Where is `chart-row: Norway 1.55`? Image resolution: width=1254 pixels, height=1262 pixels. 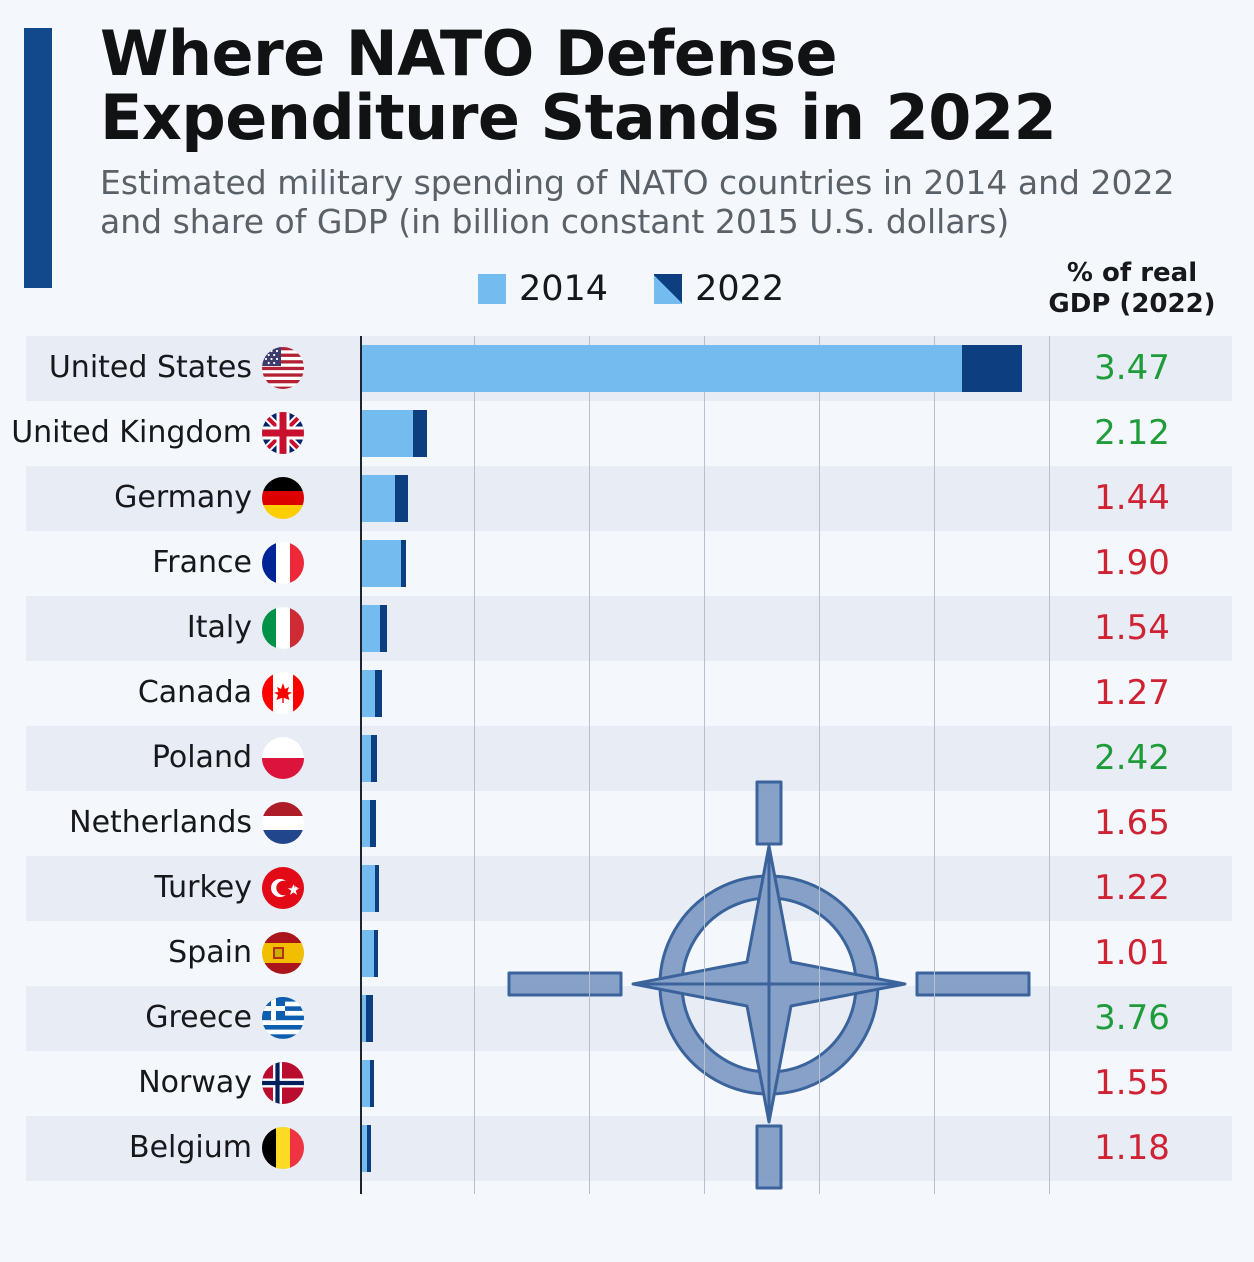
chart-row: Norway 1.55 is located at coordinates (627, 1083).